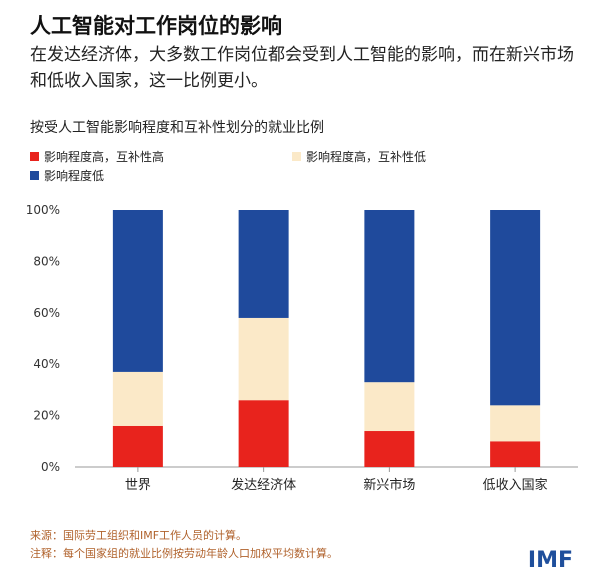  What do you see at coordinates (550, 560) in the screenshot?
I see `imf-logo: IMF` at bounding box center [550, 560].